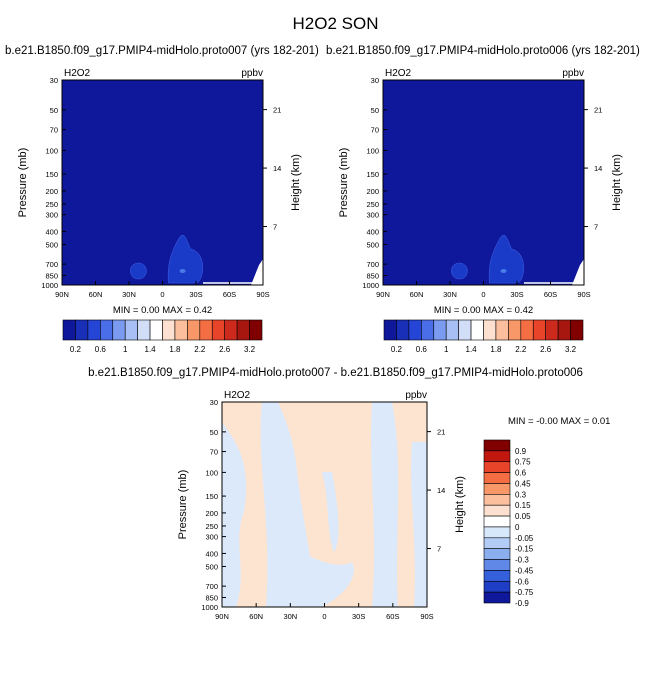 Image resolution: width=671 pixels, height=692 pixels. Describe the element at coordinates (598, 168) in the screenshot. I see `panel-2-height-tick-label: 14` at that location.